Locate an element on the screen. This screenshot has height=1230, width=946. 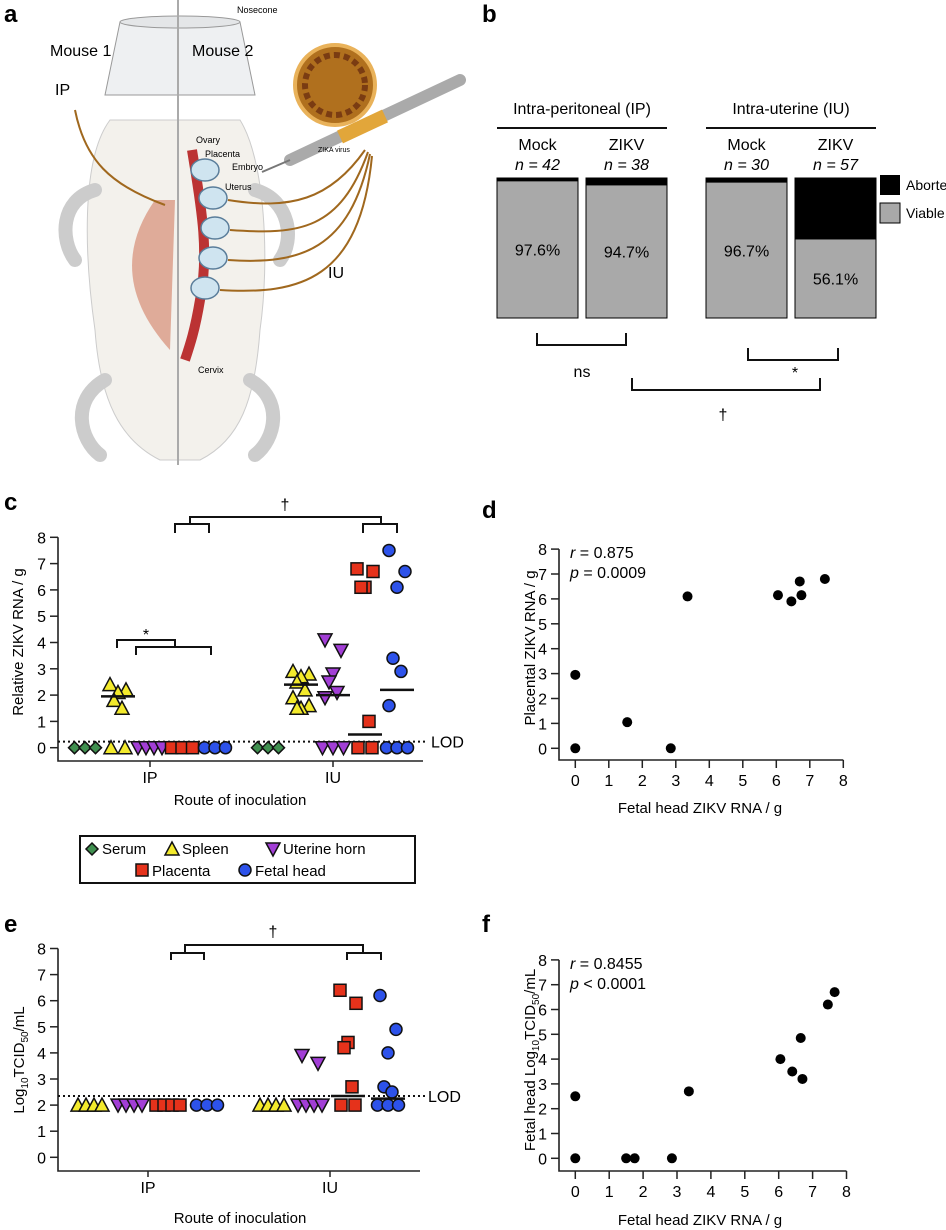
bracket-star-c is located at coordinates (164, 647).